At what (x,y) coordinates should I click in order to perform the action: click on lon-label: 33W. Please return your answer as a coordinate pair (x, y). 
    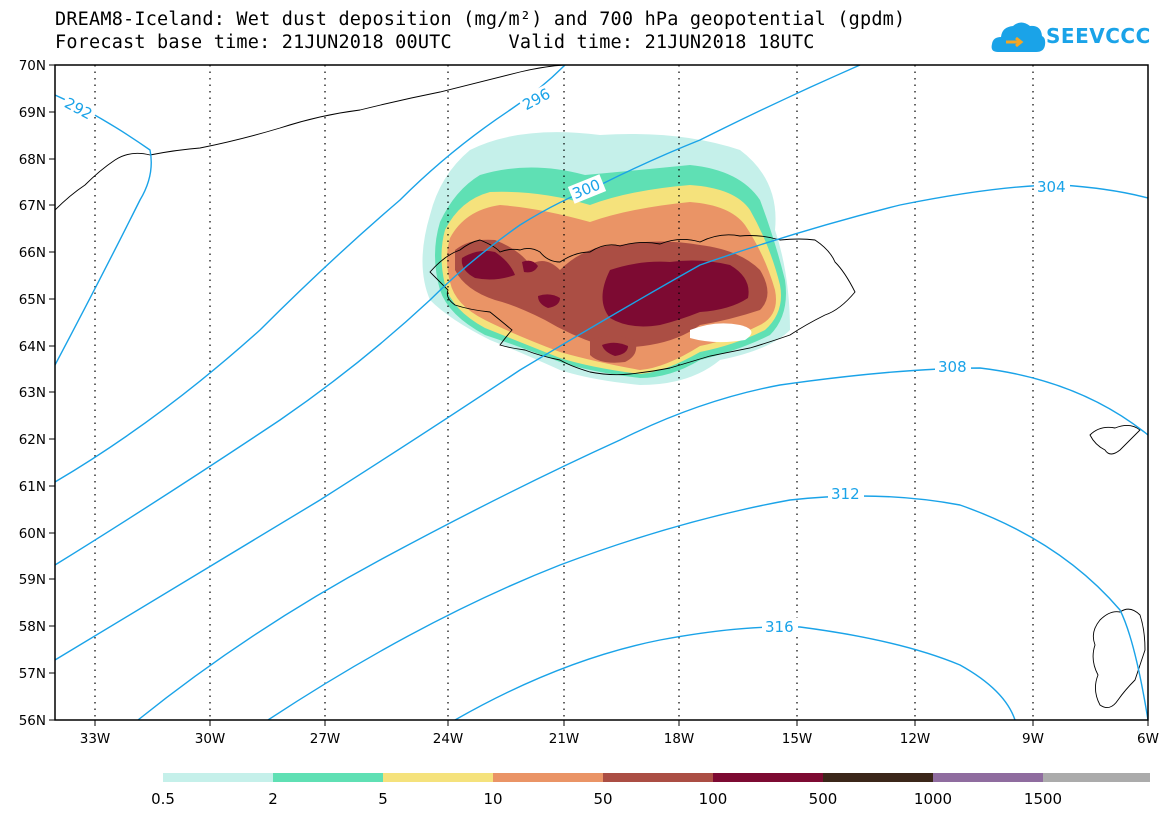
    Looking at the image, I should click on (95, 739).